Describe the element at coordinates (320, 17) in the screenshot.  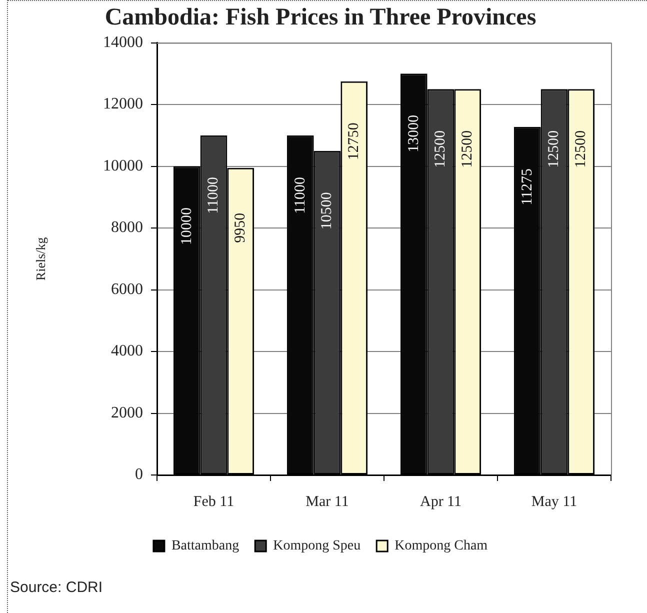
I see `chart-title: Cambodia: Fish Prices in Three Provinces` at that location.